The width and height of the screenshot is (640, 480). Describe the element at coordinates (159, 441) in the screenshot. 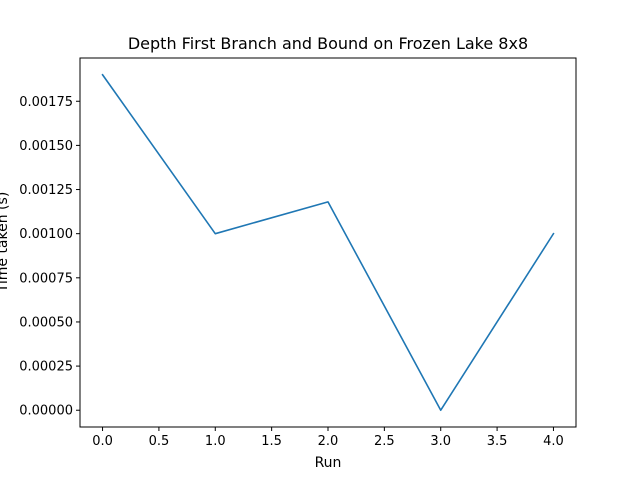

I see `x-tick-label: 0.5` at that location.